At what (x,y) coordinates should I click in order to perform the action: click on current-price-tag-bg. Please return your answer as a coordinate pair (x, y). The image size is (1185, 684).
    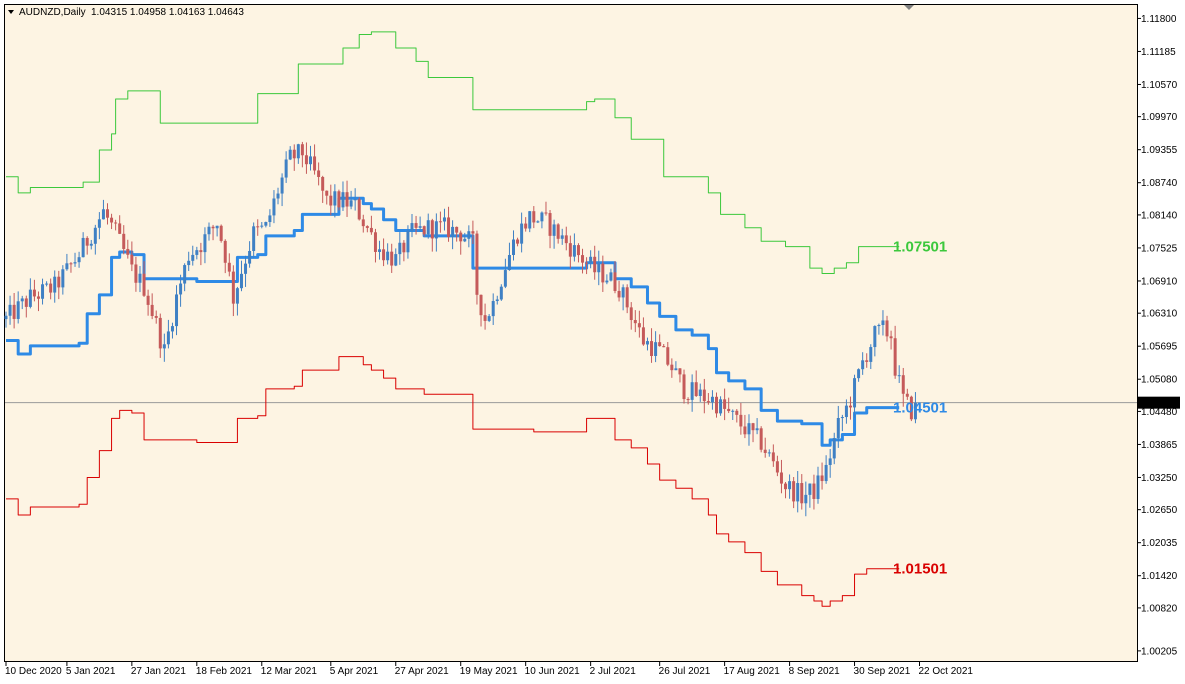
    Looking at the image, I should click on (1159, 402).